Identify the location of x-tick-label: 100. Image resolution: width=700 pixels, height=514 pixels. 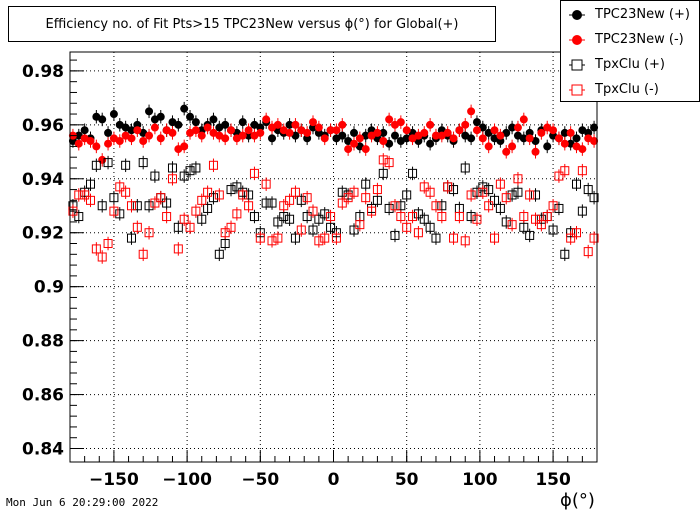
(480, 480).